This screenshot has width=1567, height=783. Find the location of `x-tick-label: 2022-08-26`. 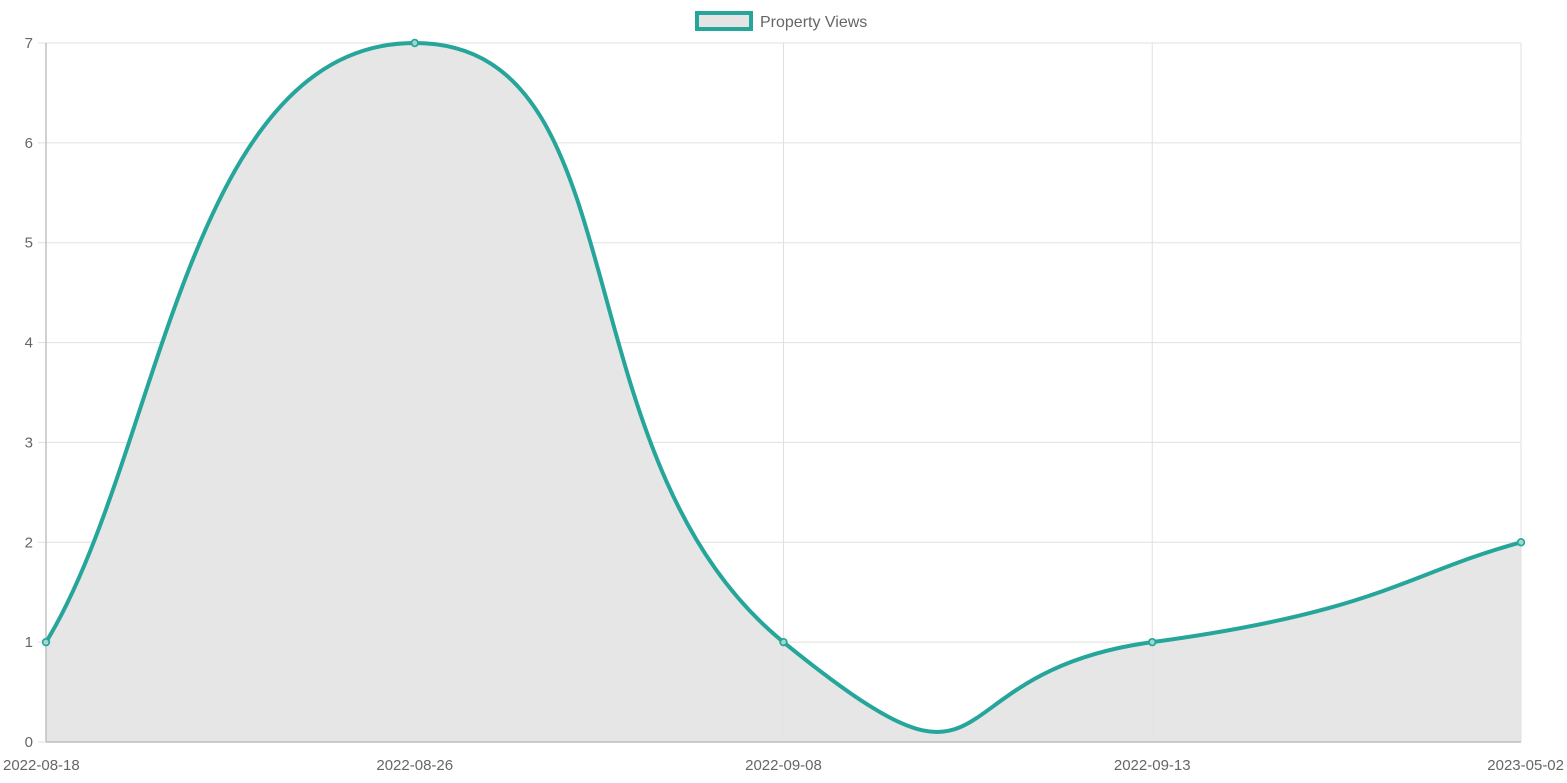

x-tick-label: 2022-08-26 is located at coordinates (414, 765).